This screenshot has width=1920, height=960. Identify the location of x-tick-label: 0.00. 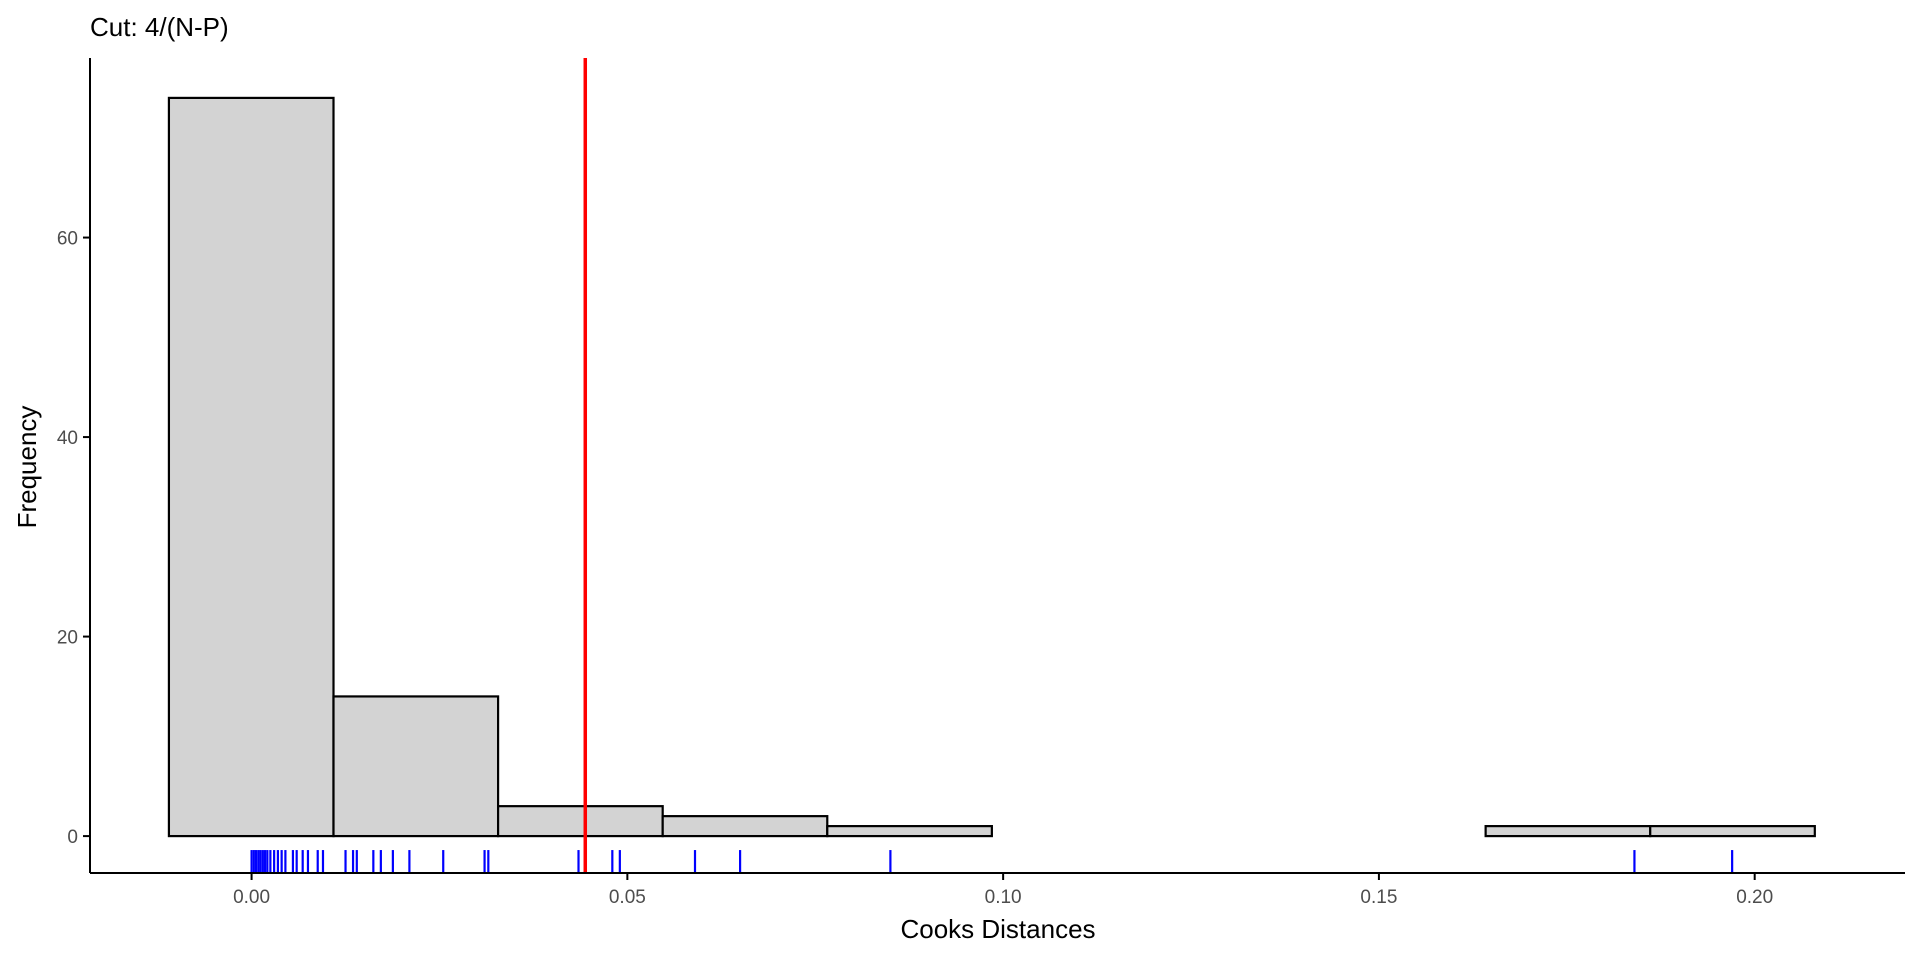
(251, 897).